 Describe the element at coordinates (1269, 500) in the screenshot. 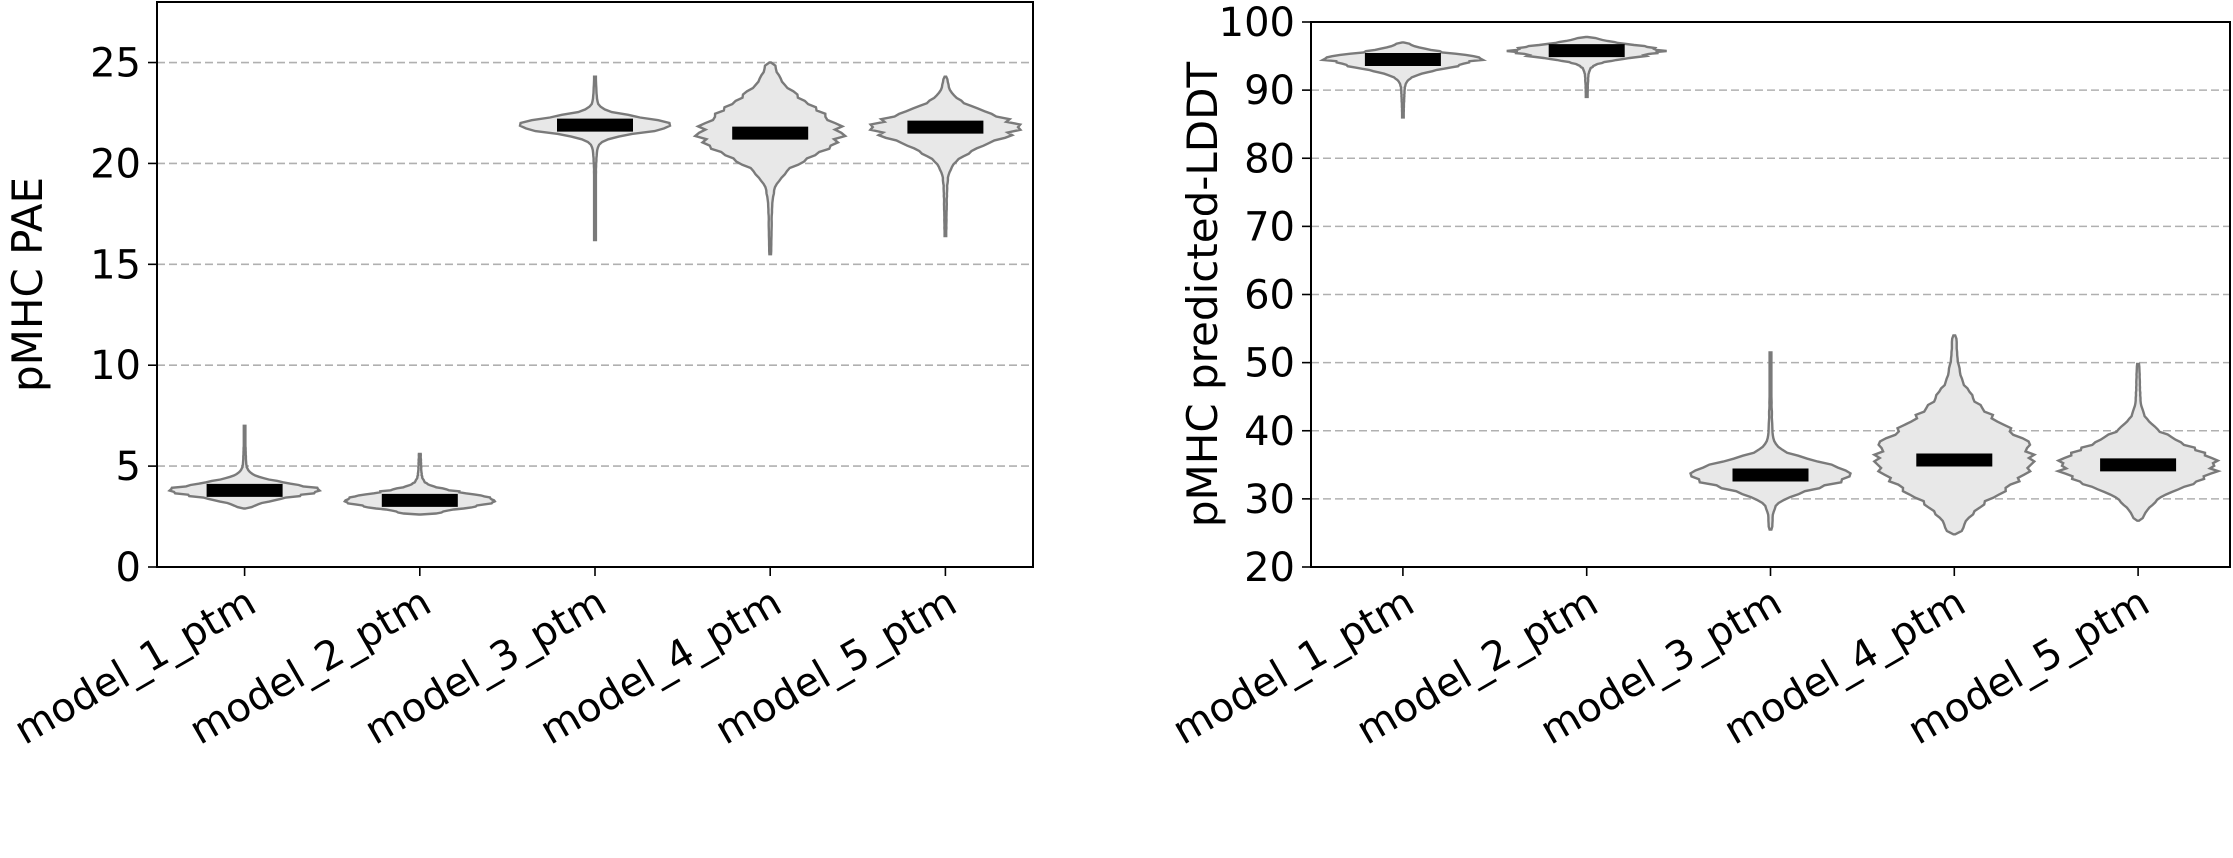

I see `y-tick-label: 30` at that location.